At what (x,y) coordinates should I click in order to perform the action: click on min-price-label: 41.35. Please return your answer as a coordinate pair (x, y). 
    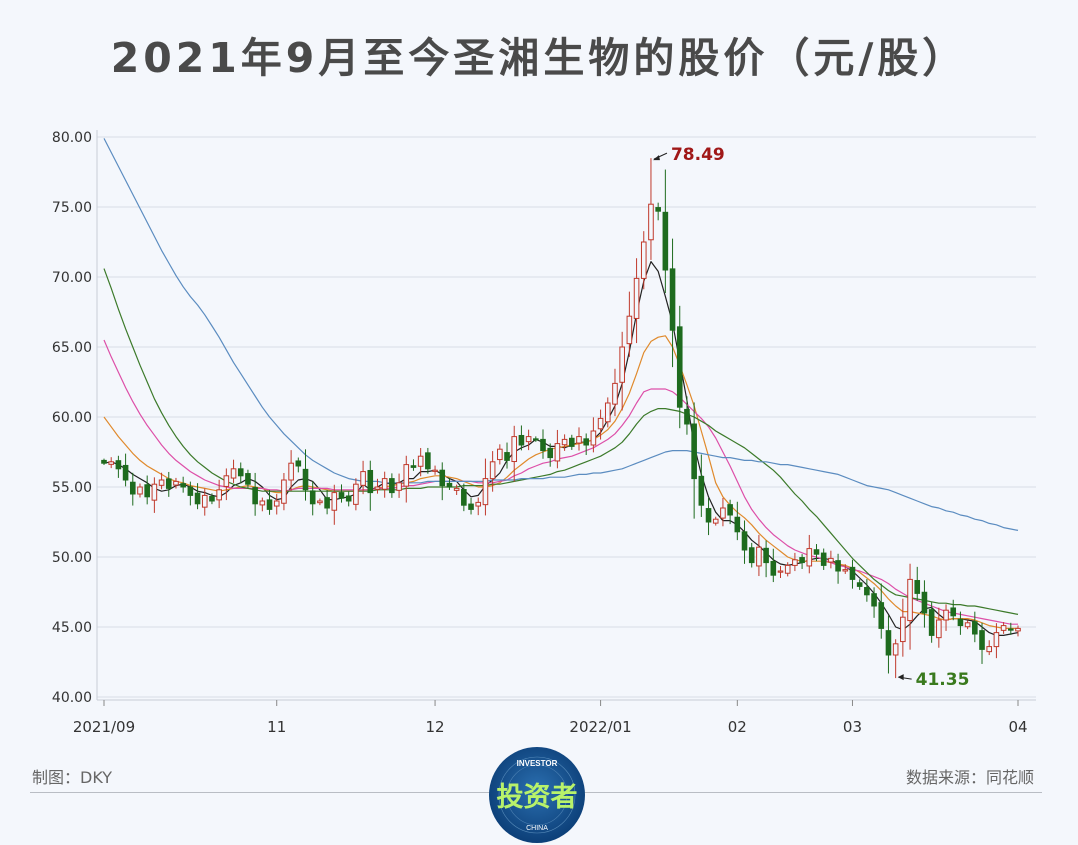
    Looking at the image, I should click on (943, 680).